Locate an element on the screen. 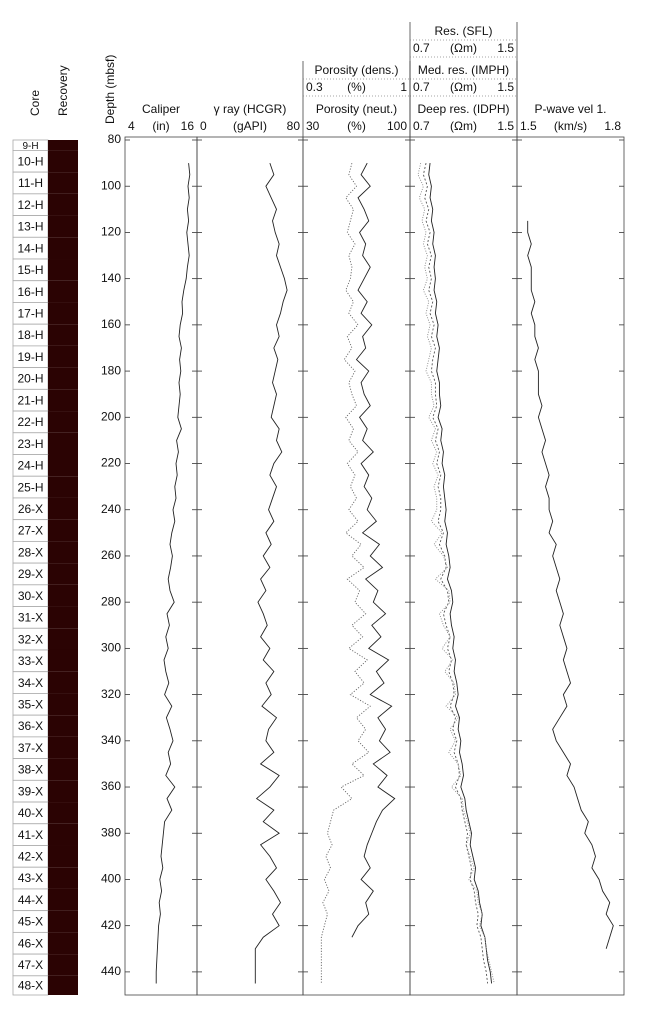 This screenshot has width=651, height=1015. y-tick-label: 340 is located at coordinates (111, 740).